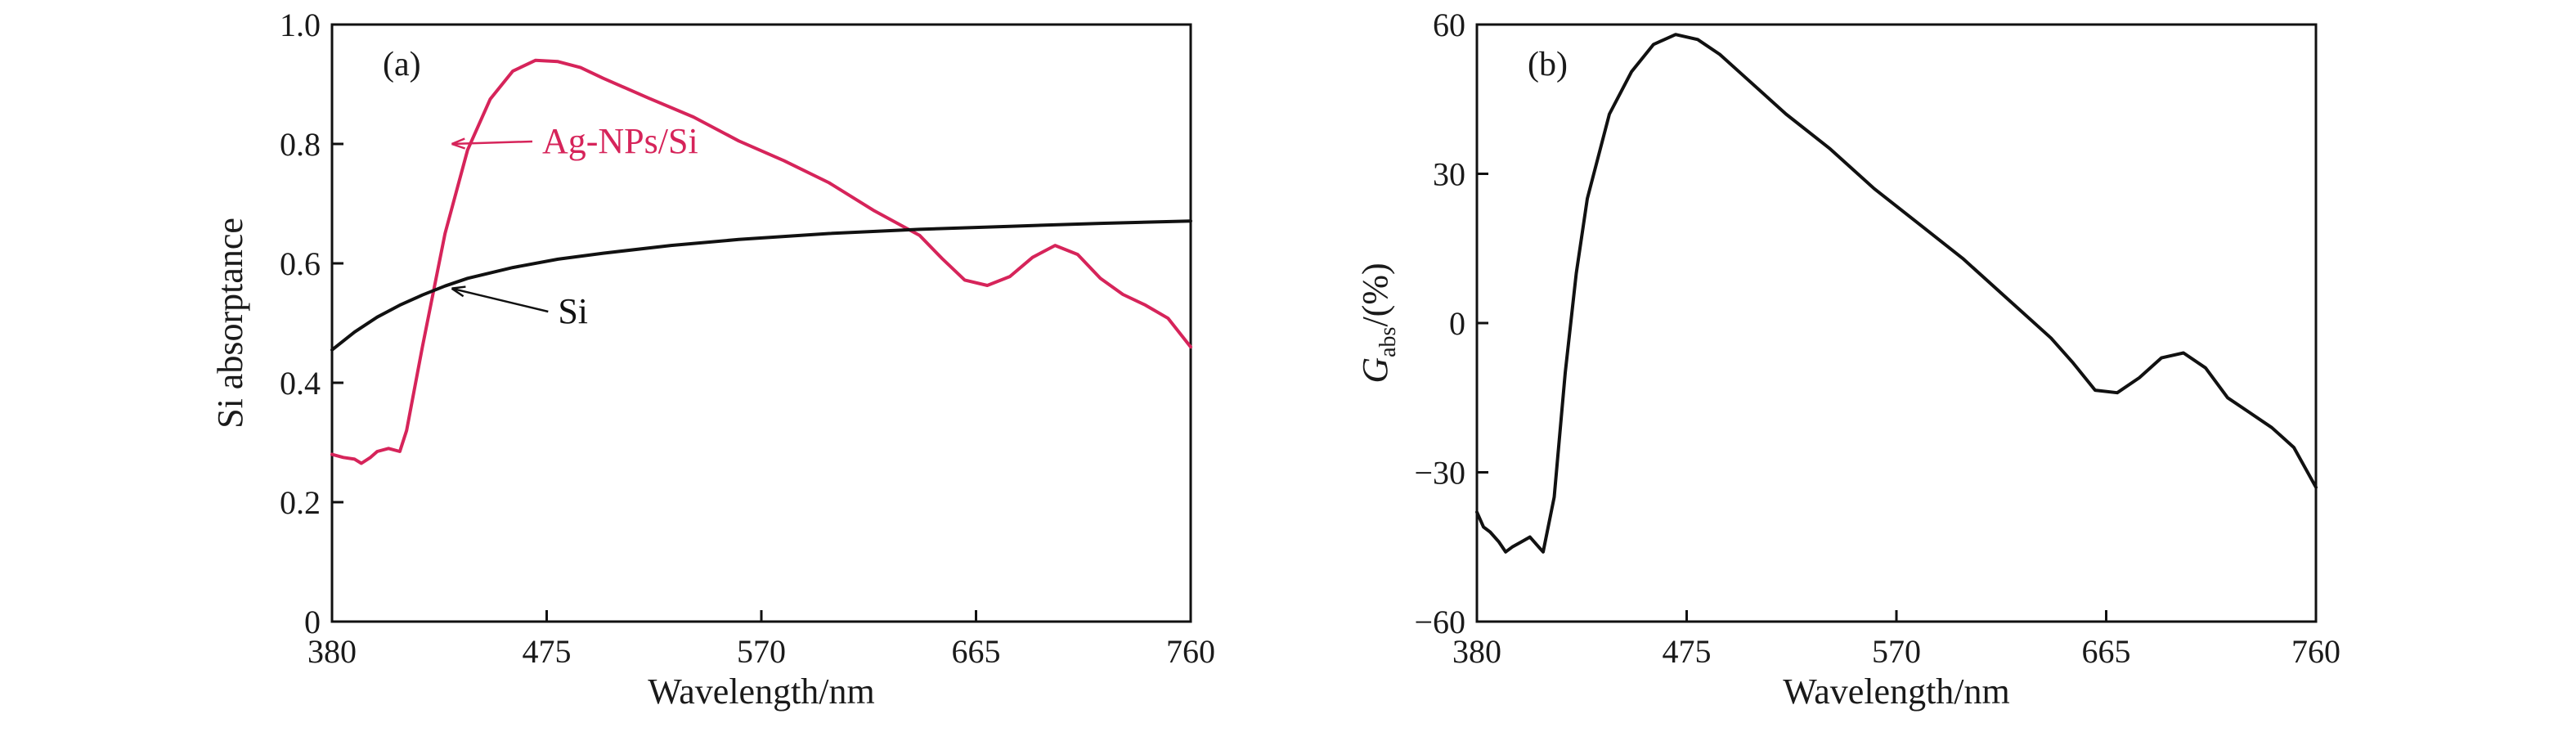 The width and height of the screenshot is (2576, 741). What do you see at coordinates (761, 285) in the screenshot?
I see `series-line-a-si` at bounding box center [761, 285].